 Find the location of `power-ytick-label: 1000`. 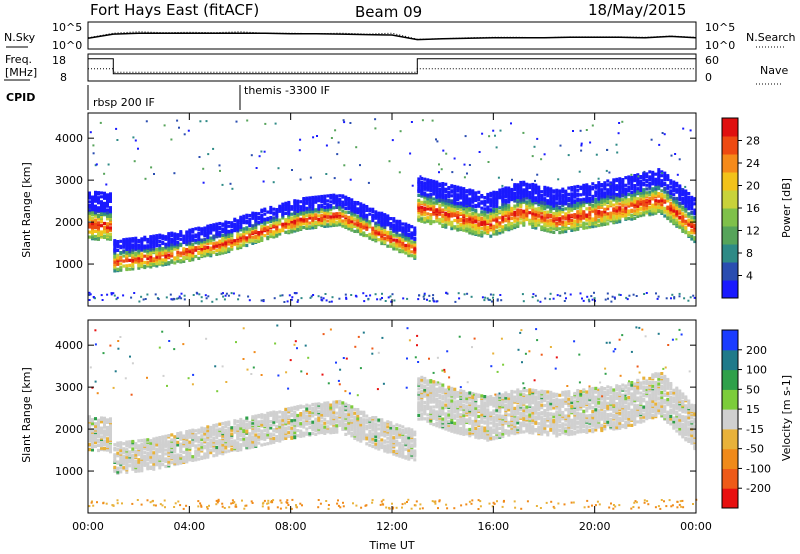

power-ytick-label: 1000 is located at coordinates (69, 264).